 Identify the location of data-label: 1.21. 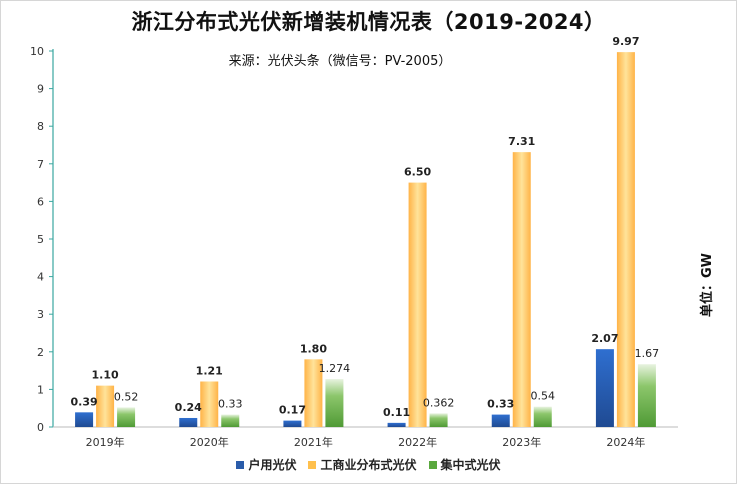
(209, 371).